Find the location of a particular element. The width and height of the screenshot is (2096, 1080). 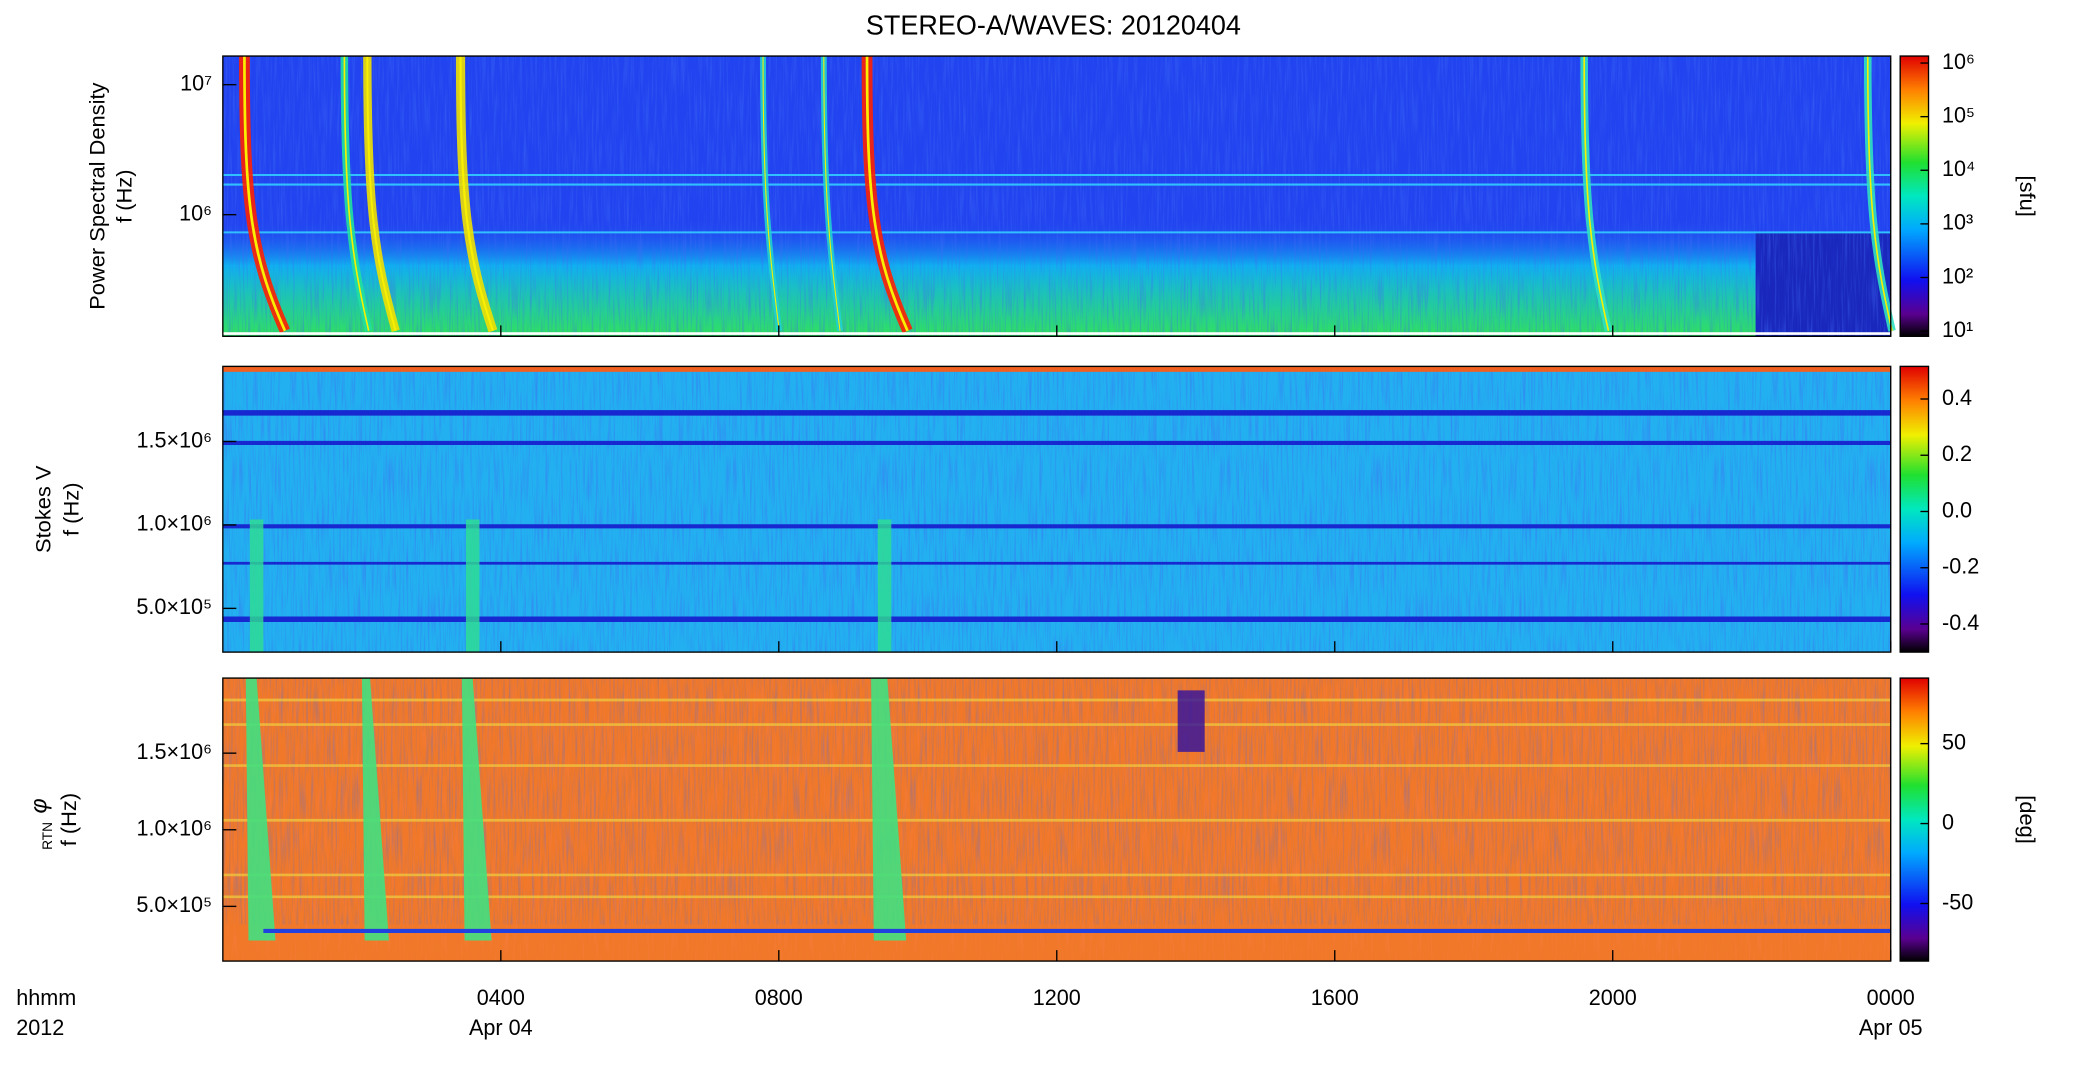

x-tick-label: 0000 is located at coordinates (1891, 997).